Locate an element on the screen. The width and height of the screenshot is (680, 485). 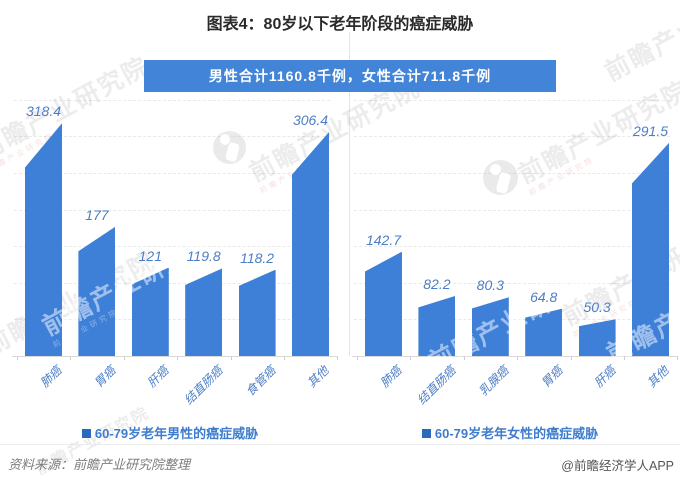
bar-value-label: 318.4 is located at coordinates (43, 111).